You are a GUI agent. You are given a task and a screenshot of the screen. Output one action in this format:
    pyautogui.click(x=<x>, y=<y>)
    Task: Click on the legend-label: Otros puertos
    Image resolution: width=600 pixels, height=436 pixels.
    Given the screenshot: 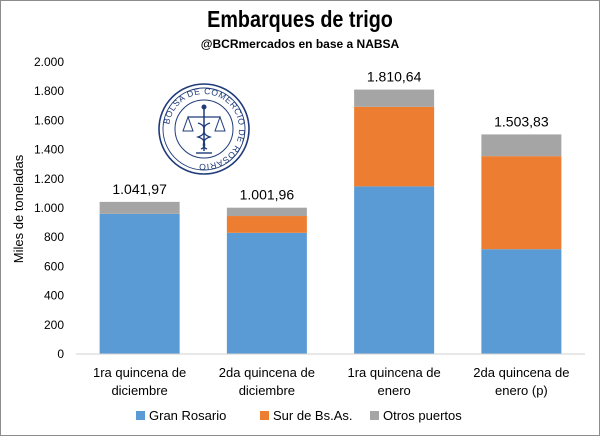 What is the action you would take?
    pyautogui.click(x=422, y=415)
    